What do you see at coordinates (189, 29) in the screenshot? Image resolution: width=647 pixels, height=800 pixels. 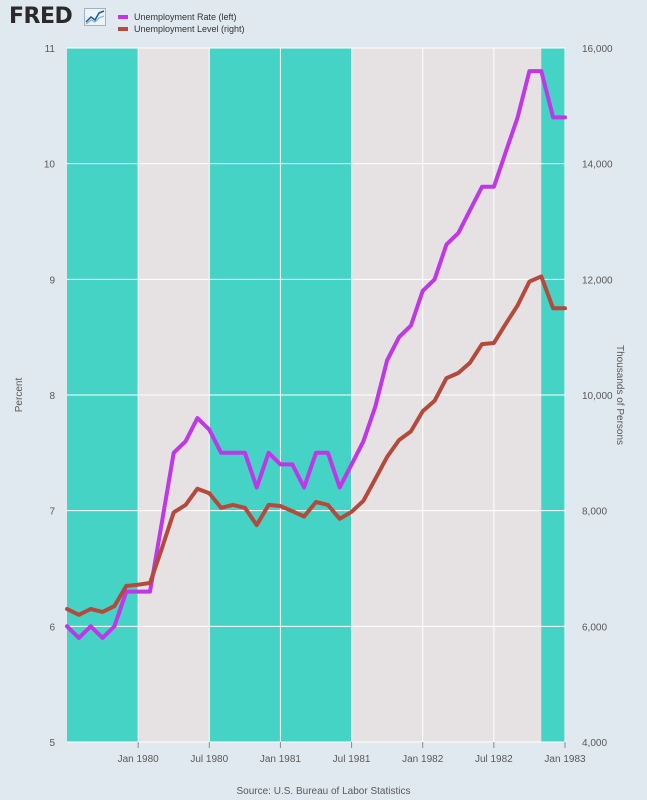 I see `legend-label: Unemployment Level (right)` at bounding box center [189, 29].